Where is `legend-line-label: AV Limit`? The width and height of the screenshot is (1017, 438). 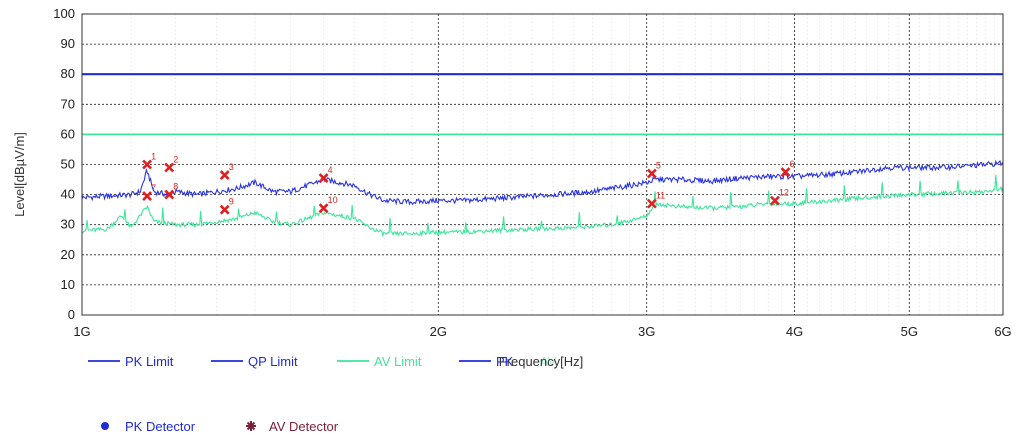 legend-line-label: AV Limit is located at coordinates (398, 361).